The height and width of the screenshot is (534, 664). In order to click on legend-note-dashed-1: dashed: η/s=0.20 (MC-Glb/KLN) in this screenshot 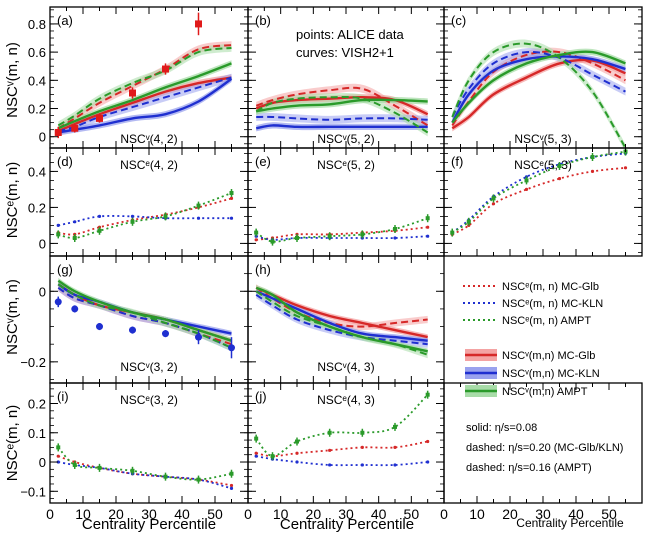, I will do `click(544, 448)`.